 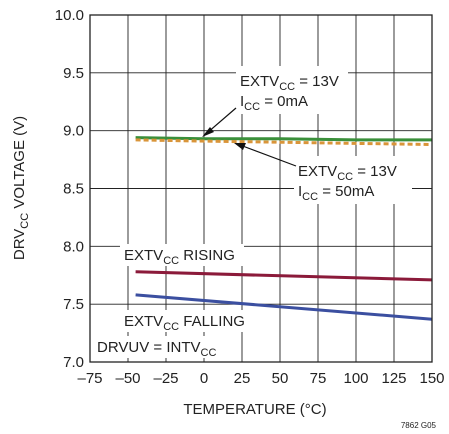 I want to click on series-line-rising, so click(x=284, y=276).